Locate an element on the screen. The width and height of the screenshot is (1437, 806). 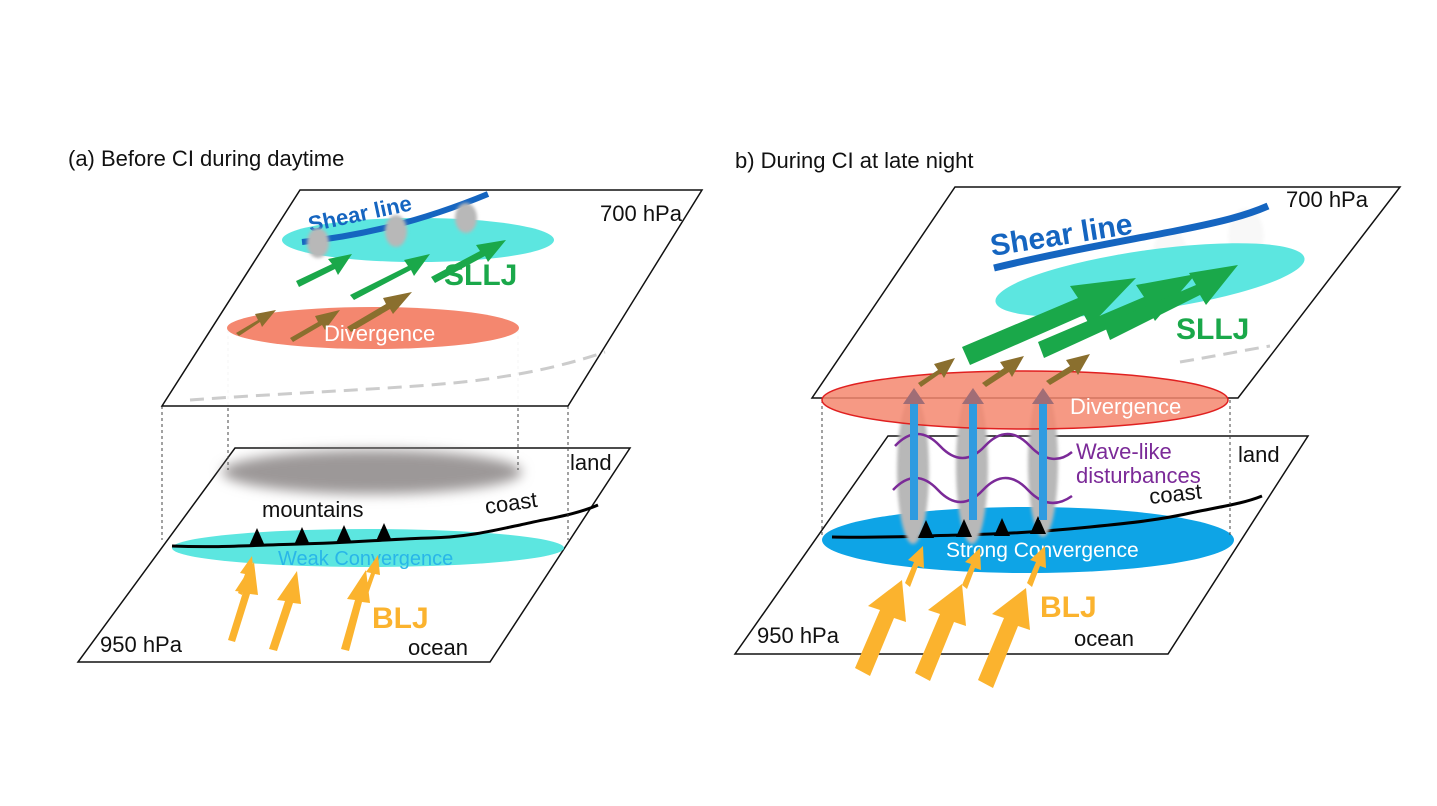
panel-b-upper-level-label: 700 hPa is located at coordinates (1327, 199).